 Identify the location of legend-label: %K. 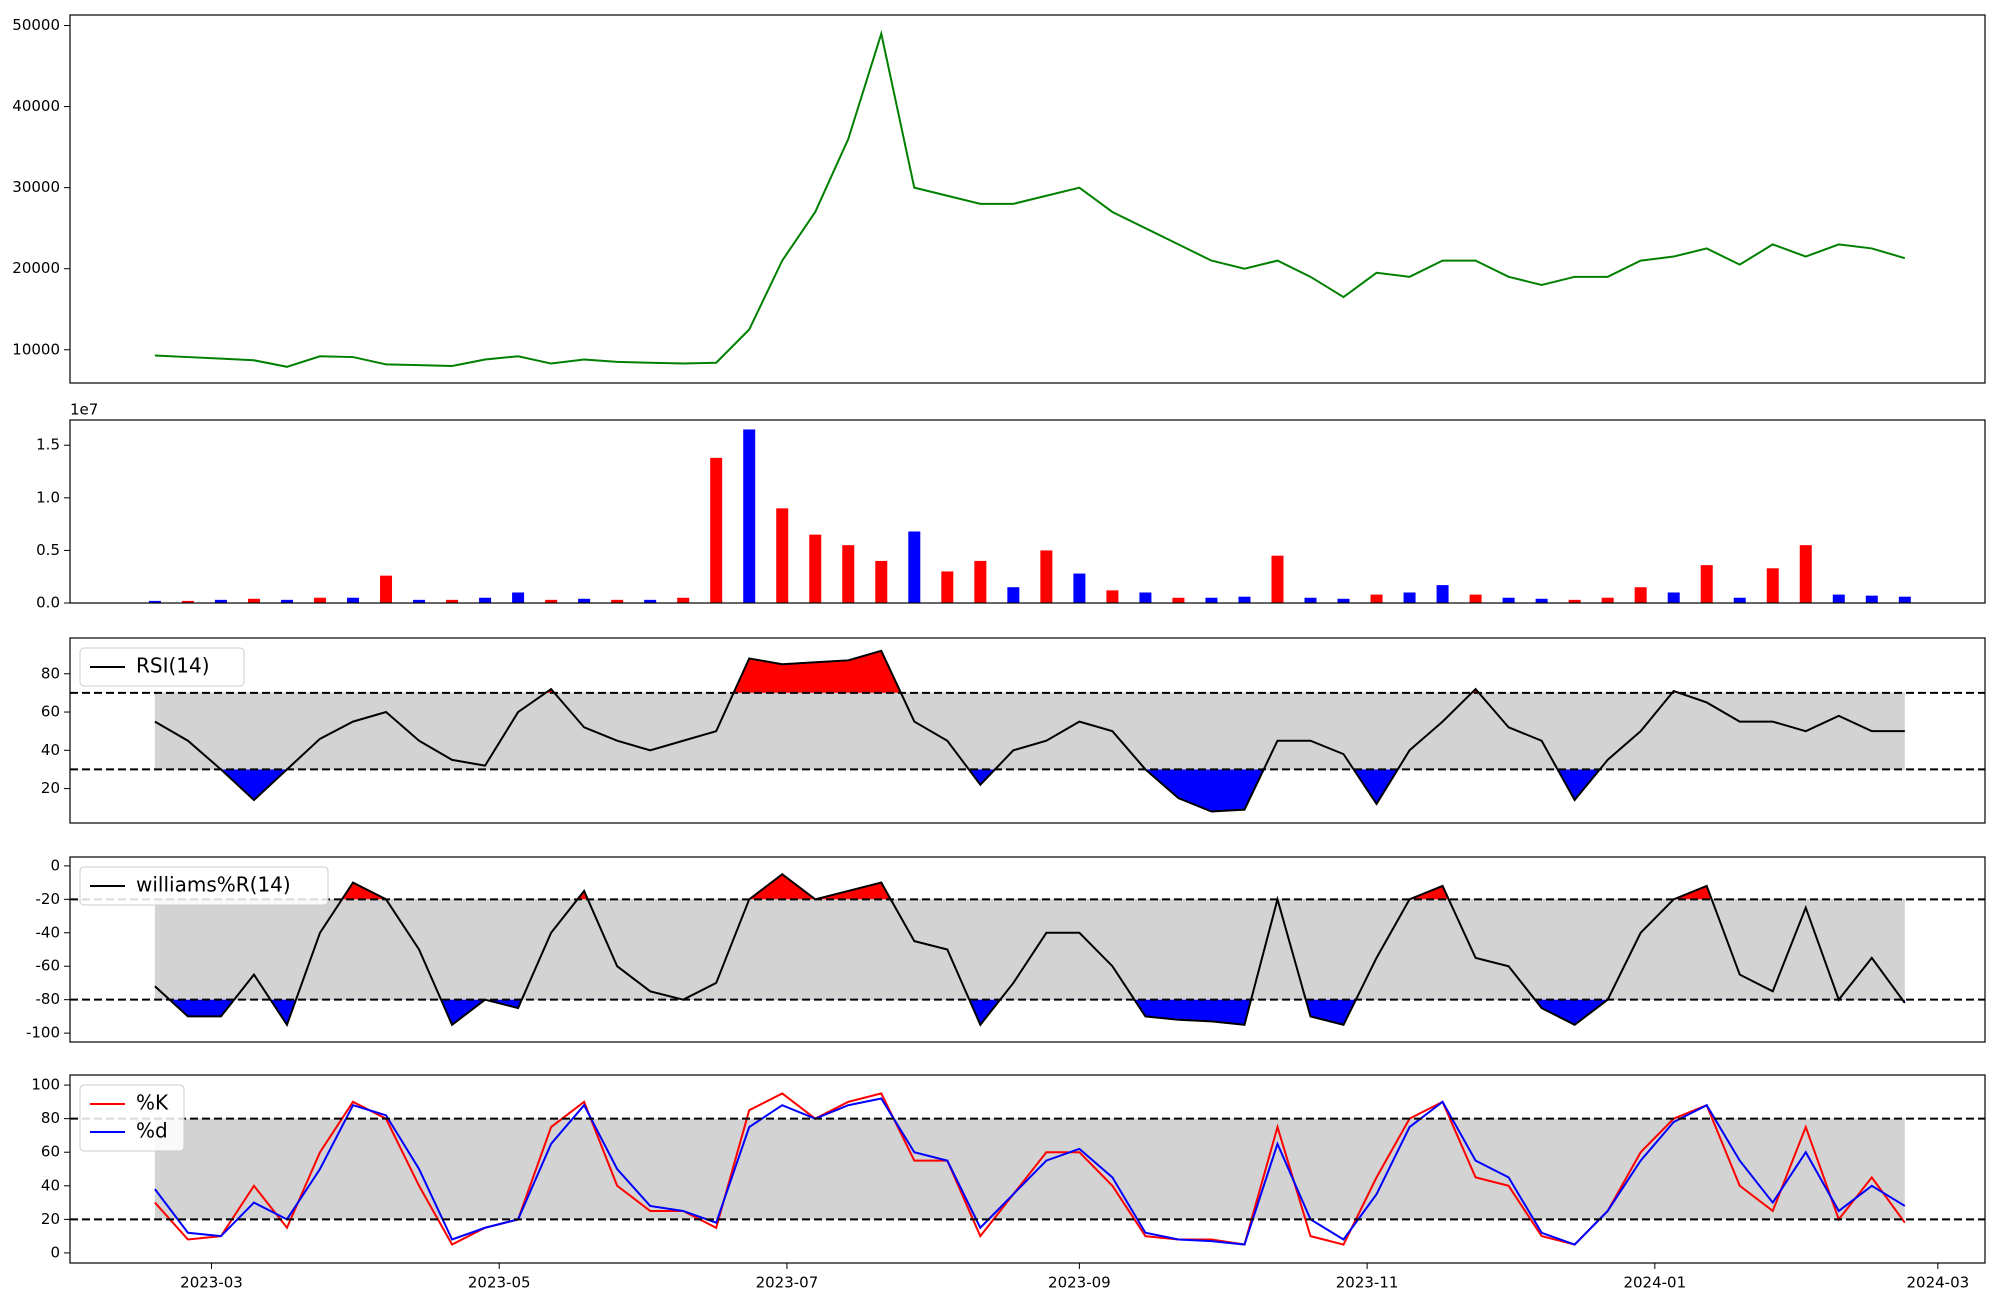
(152, 1103).